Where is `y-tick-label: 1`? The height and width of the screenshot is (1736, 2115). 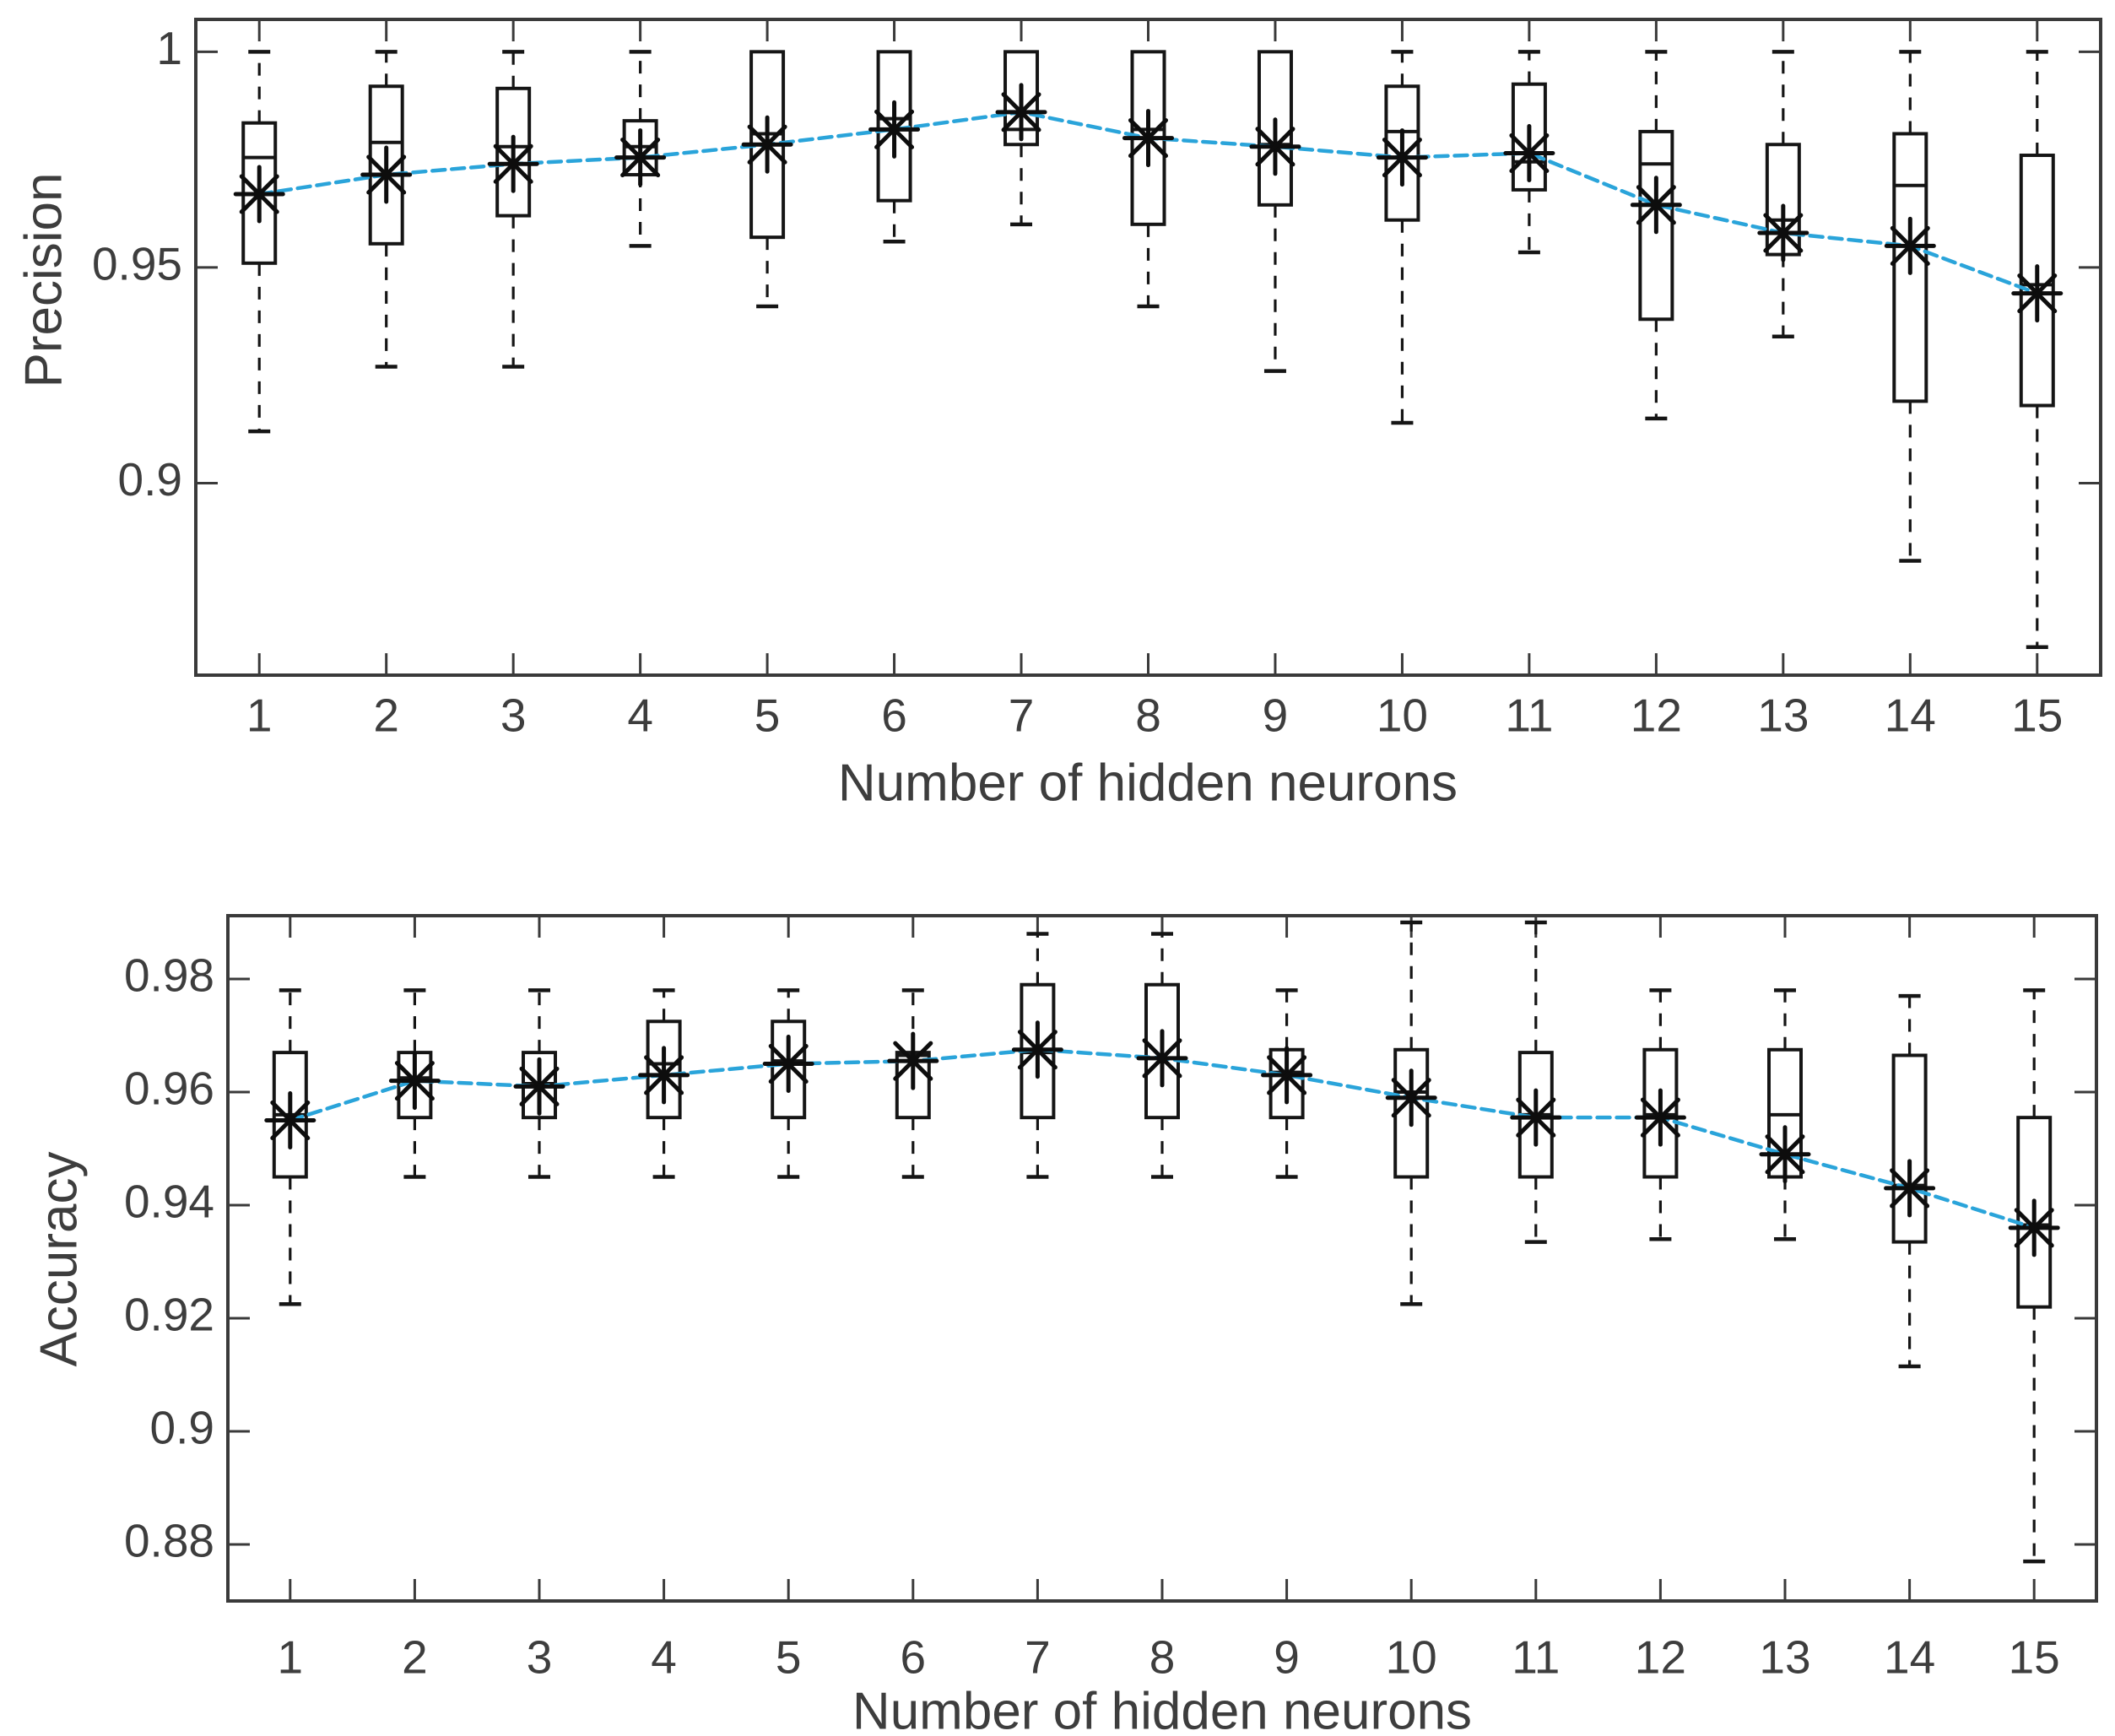
y-tick-label: 1 is located at coordinates (169, 48).